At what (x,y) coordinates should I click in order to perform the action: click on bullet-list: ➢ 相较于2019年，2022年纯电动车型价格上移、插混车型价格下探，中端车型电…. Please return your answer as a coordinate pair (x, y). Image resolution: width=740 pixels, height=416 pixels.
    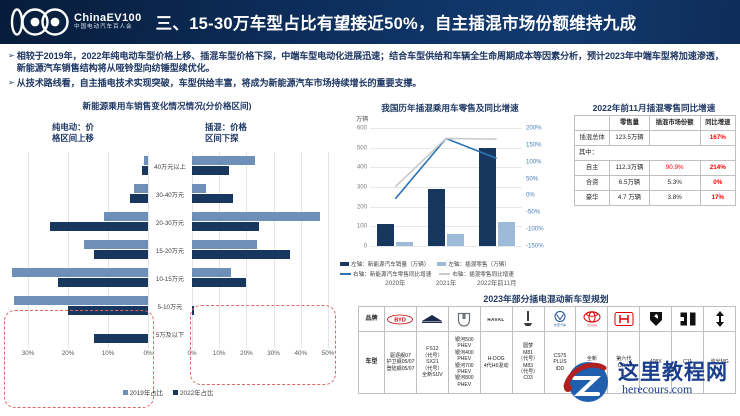
    Looking at the image, I should click on (370, 68).